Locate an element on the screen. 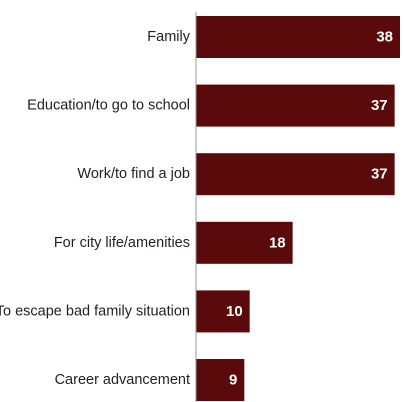 The image size is (404, 402). category-label: For city life/amenities is located at coordinates (122, 243).